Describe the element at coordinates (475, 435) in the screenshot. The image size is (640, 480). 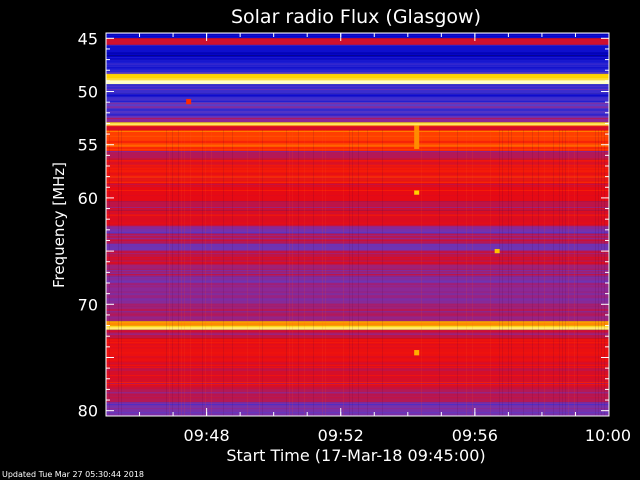
I see `x-tick-label: 09:56` at that location.